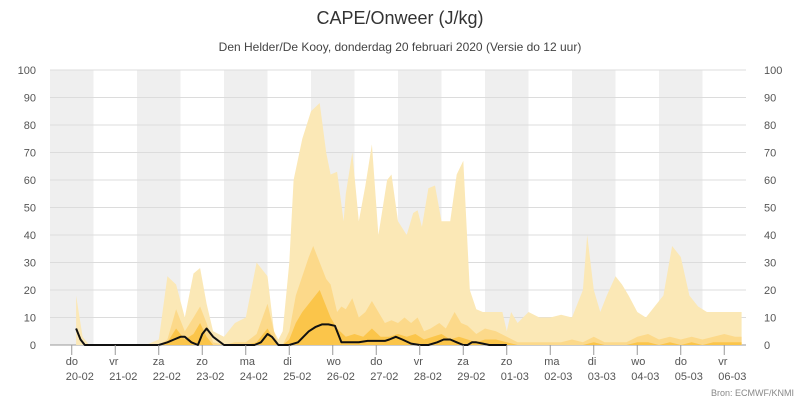  I want to click on y-tick-label-left: 30, so click(30, 264).